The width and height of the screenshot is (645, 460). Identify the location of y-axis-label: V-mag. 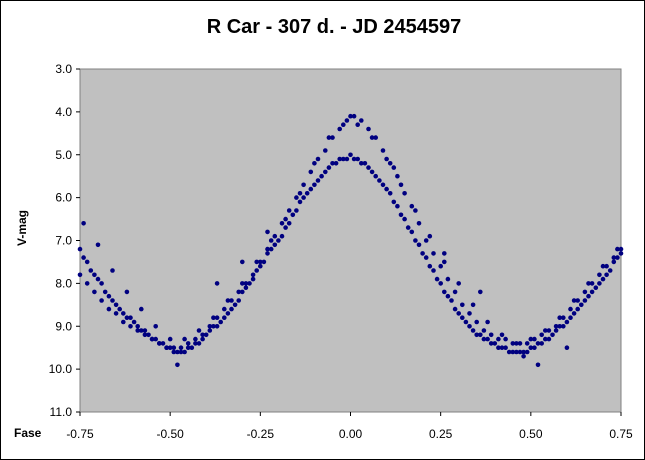
(22, 228).